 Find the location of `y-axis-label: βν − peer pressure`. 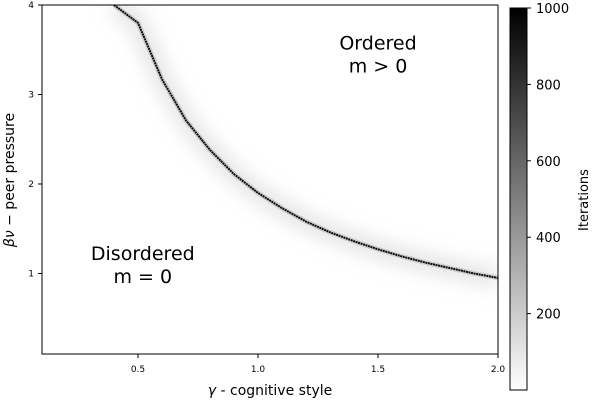

y-axis-label: βν − peer pressure is located at coordinates (10, 180).